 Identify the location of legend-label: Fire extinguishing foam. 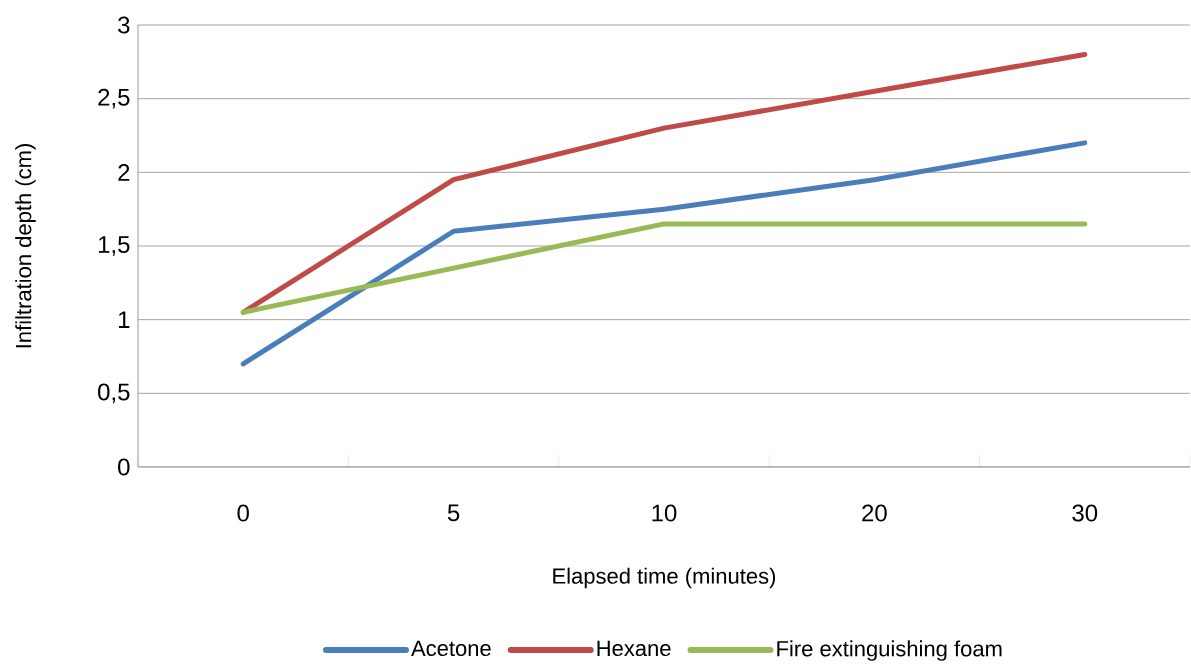
(889, 650).